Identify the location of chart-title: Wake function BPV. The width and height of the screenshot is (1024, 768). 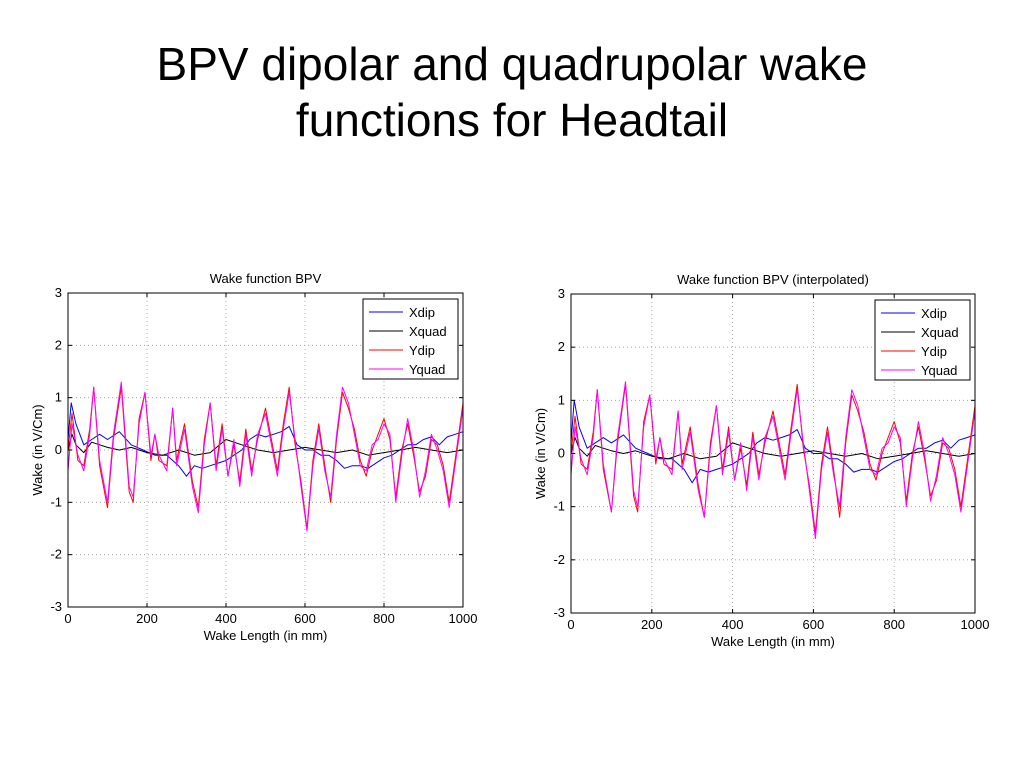
(266, 278).